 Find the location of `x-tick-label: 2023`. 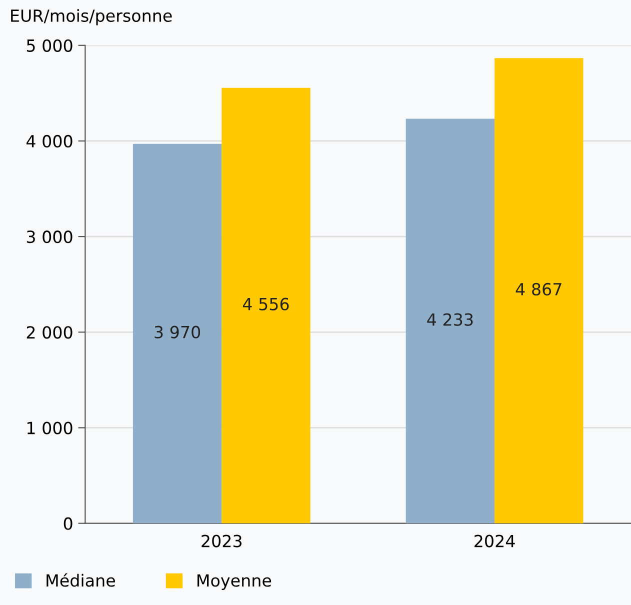

x-tick-label: 2023 is located at coordinates (222, 541).